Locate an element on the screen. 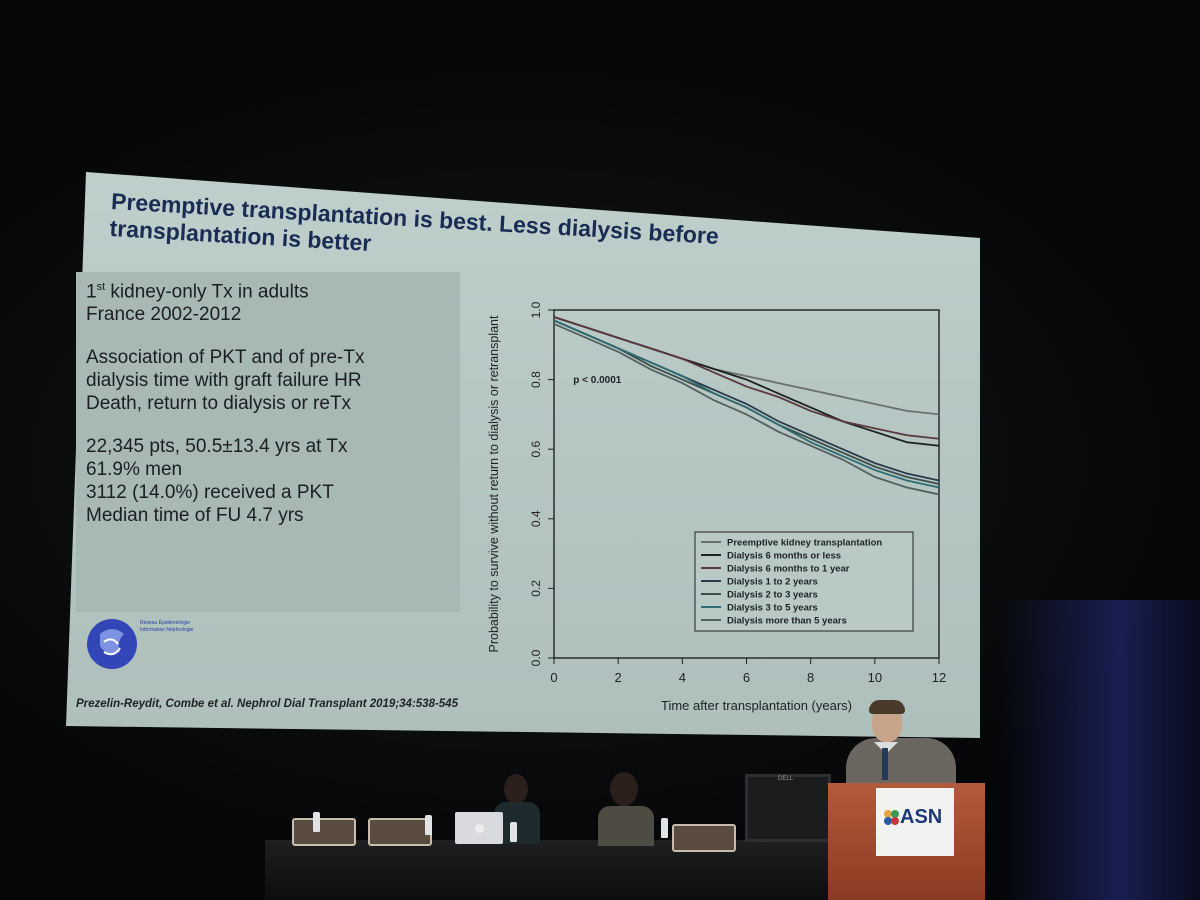 This screenshot has width=1200, height=900. bullet-line-9: Median time of FU 4.7 yrs is located at coordinates (195, 516).